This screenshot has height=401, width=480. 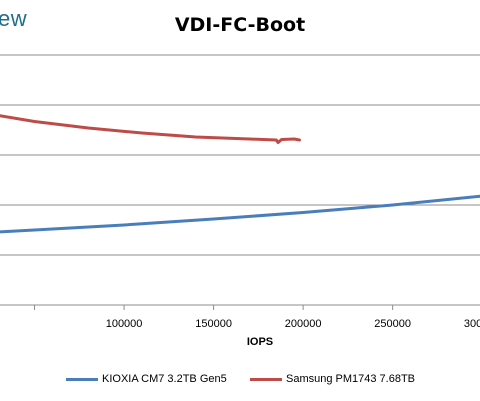 What do you see at coordinates (14, 18) in the screenshot?
I see `brand-logo-fragment: ew` at bounding box center [14, 18].